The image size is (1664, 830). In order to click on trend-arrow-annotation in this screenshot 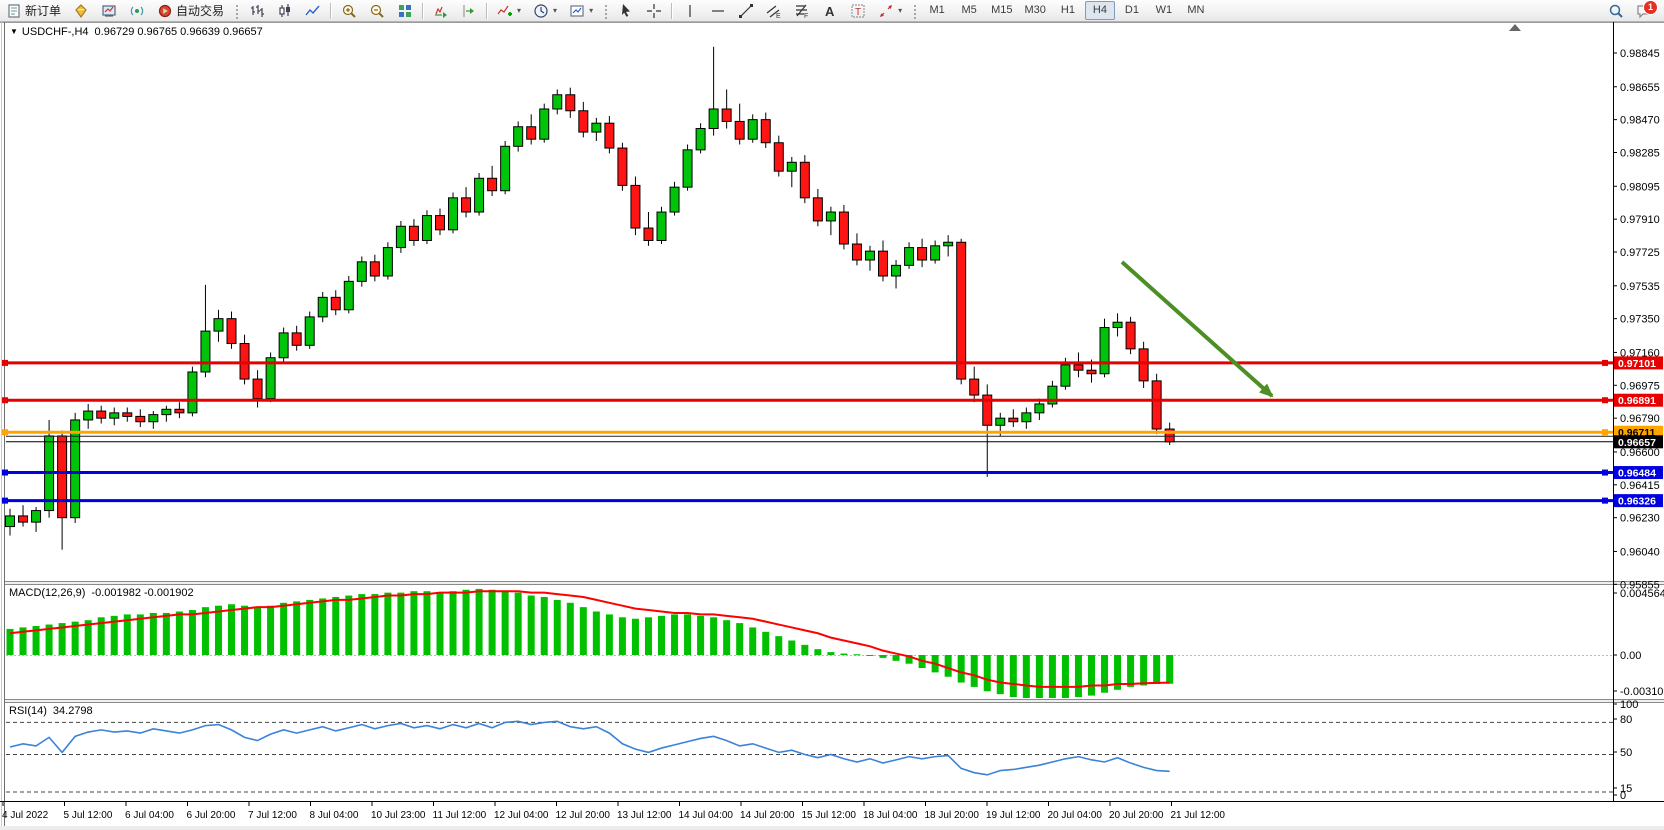, I will do `click(1197, 329)`.